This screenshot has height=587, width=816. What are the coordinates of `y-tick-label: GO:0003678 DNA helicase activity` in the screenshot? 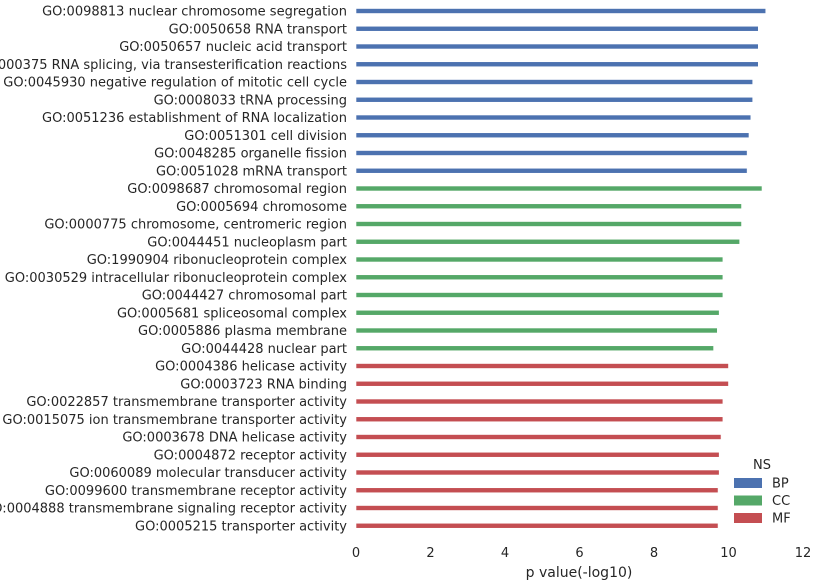 It's located at (234, 438).